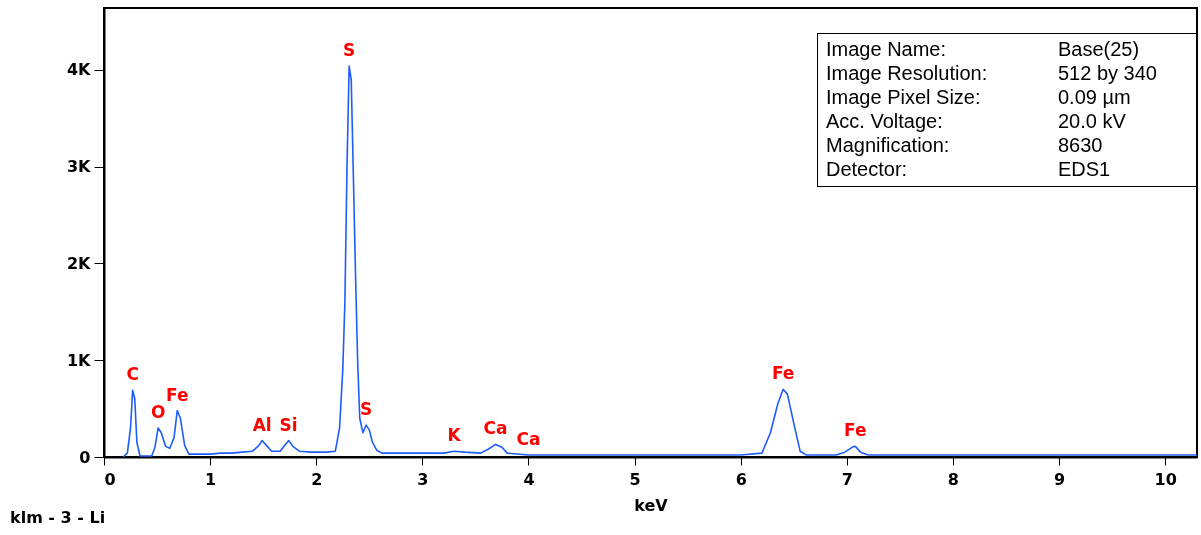 The image size is (1201, 535). Describe the element at coordinates (976, 121) in the screenshot. I see `text: Acc. Voltage: 20.0 kV` at that location.